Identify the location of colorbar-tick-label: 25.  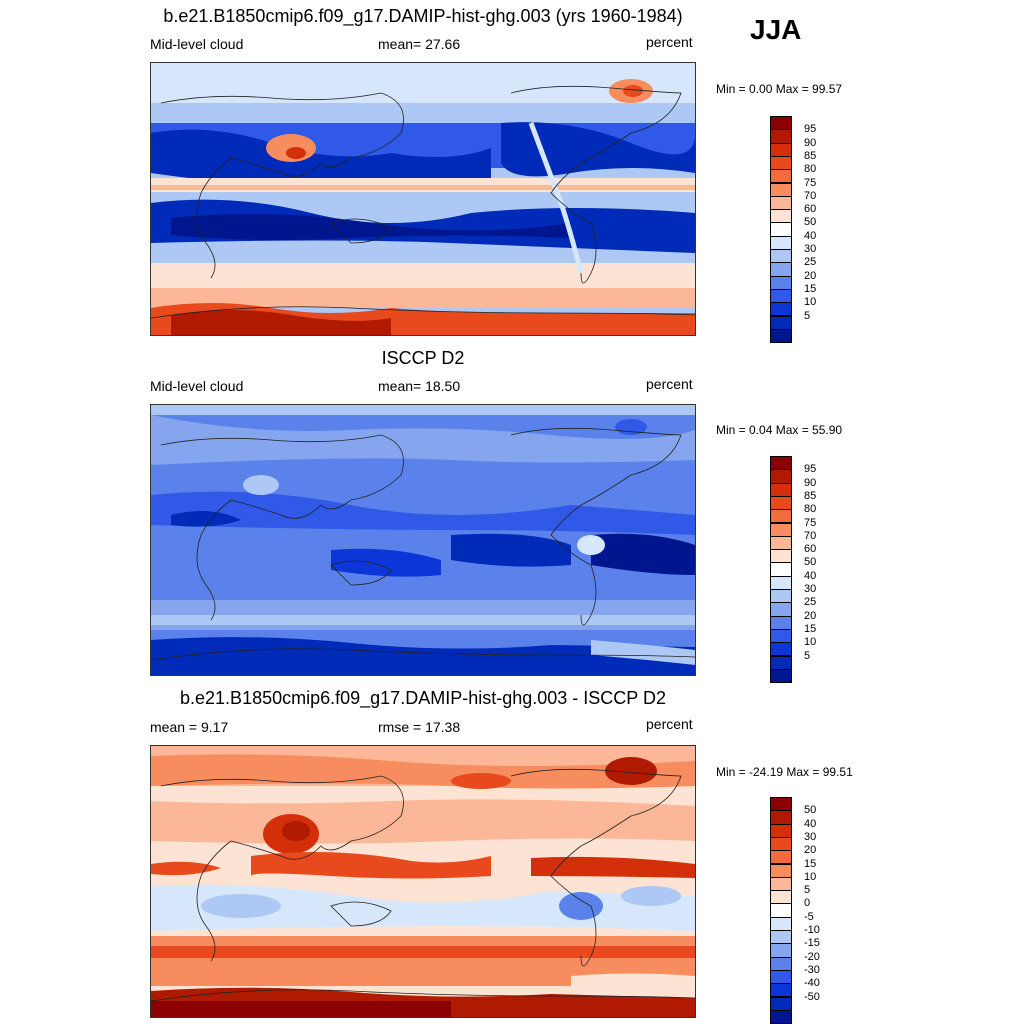
(810, 262).